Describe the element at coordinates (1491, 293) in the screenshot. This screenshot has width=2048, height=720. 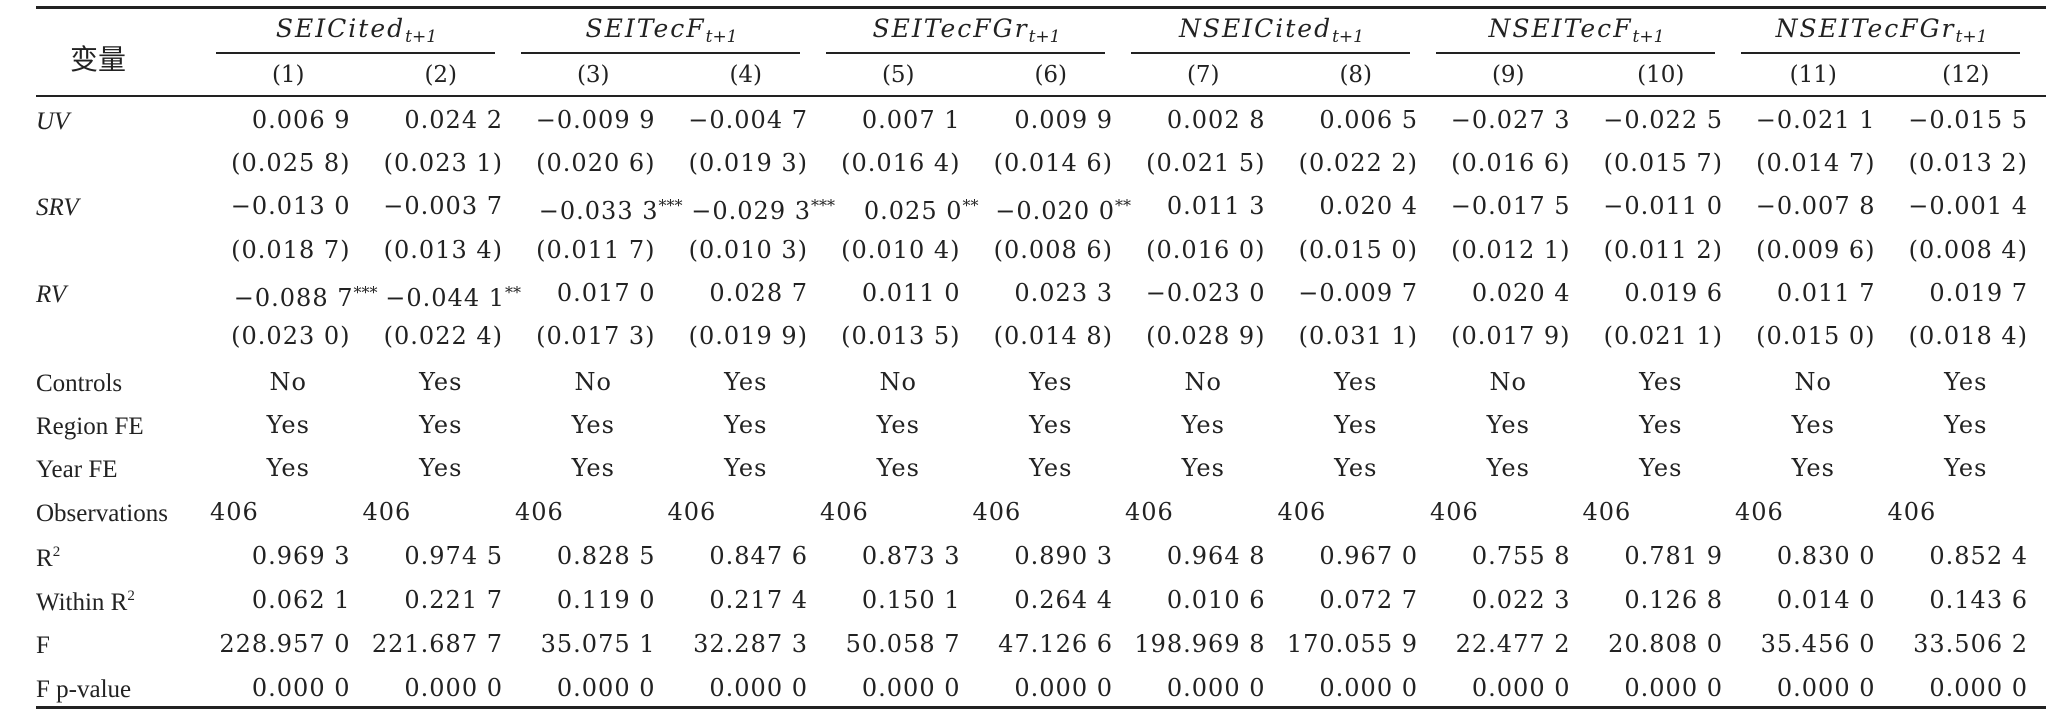
I see `table-cell: 0.020 4` at that location.